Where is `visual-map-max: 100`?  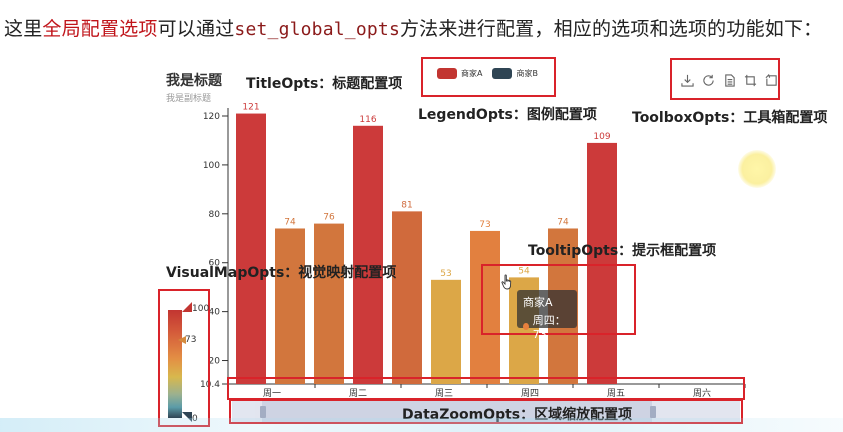 visual-map-max: 100 is located at coordinates (201, 309).